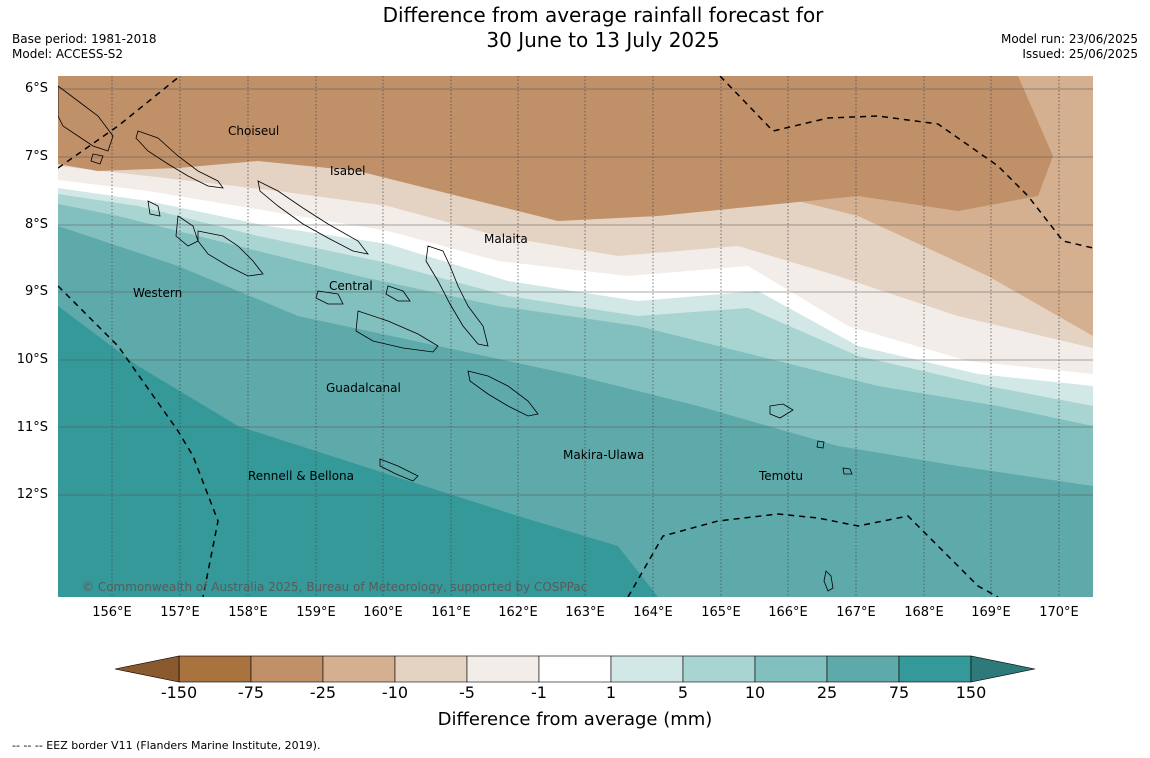 Image resolution: width=1150 pixels, height=758 pixels. Describe the element at coordinates (611, 692) in the screenshot. I see `colorbar-tick: 1` at that location.